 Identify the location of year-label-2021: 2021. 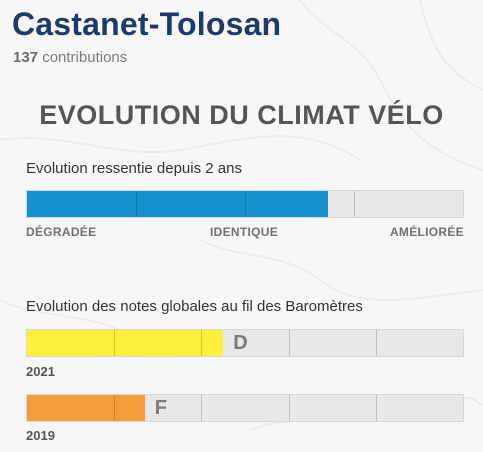
(40, 371).